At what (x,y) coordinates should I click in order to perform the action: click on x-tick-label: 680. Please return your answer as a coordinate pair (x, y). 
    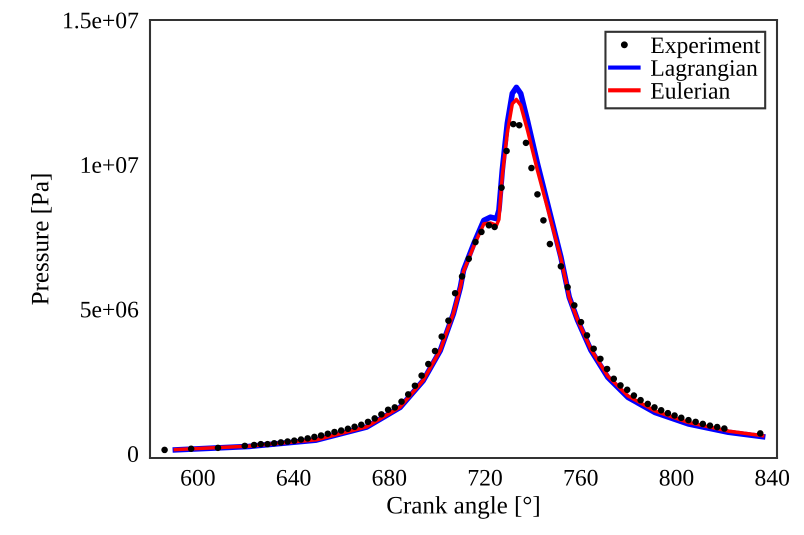
    Looking at the image, I should click on (389, 478).